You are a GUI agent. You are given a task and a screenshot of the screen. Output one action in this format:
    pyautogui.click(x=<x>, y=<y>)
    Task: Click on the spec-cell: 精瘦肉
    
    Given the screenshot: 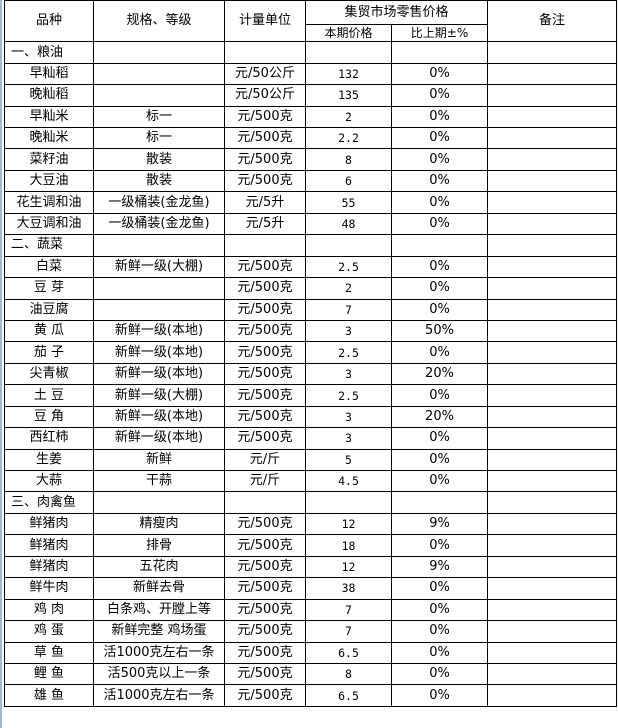 What is the action you would take?
    pyautogui.click(x=159, y=524)
    